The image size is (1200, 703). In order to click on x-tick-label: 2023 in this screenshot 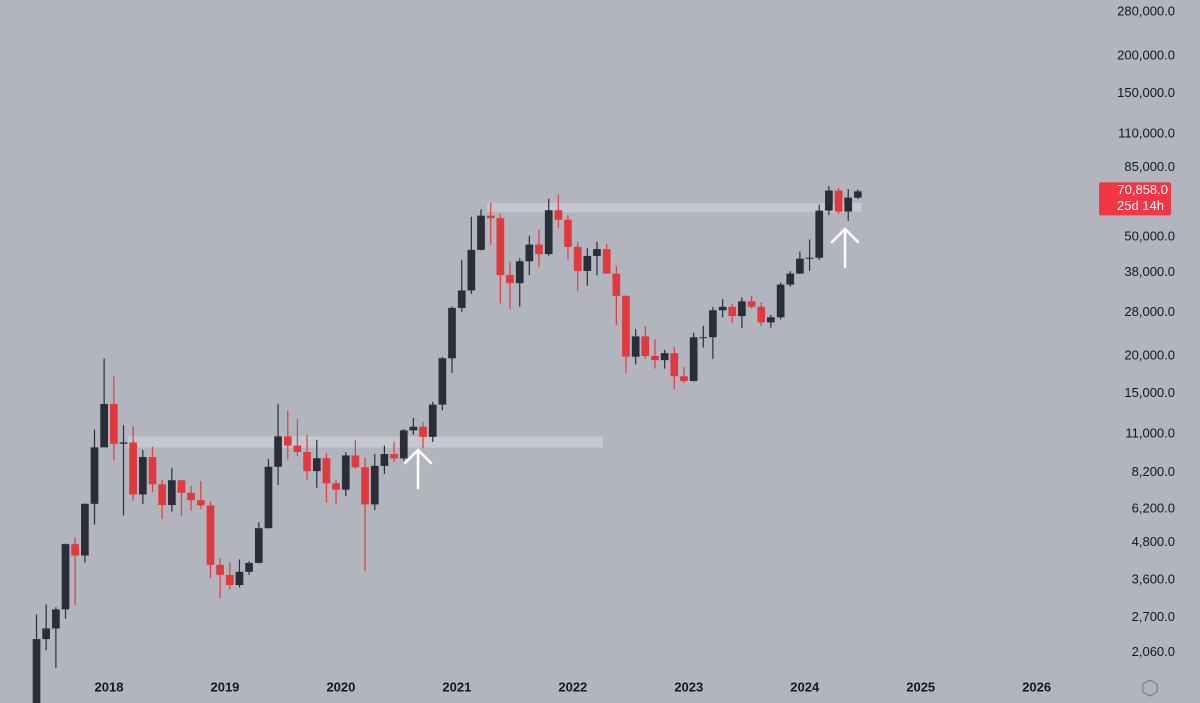, I will do `click(688, 686)`.